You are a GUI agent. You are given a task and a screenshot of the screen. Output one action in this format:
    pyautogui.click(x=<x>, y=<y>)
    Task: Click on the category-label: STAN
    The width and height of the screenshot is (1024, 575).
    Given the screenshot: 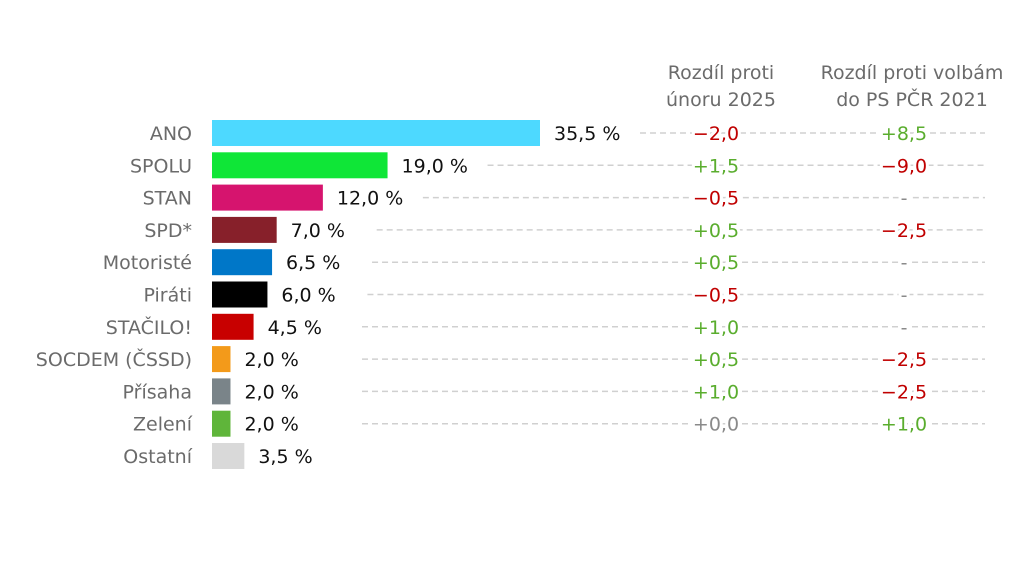 What is the action you would take?
    pyautogui.click(x=167, y=199)
    